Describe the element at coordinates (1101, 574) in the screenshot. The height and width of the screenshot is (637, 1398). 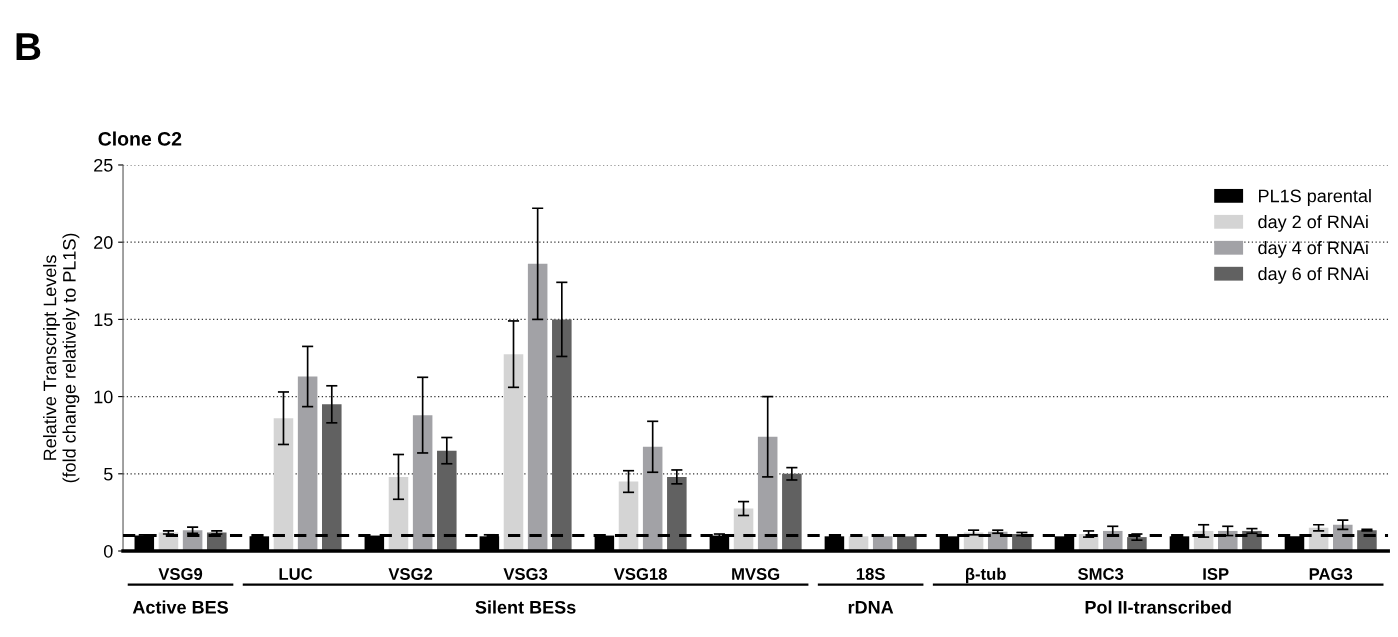
I see `x-tick-label: SMC3` at that location.